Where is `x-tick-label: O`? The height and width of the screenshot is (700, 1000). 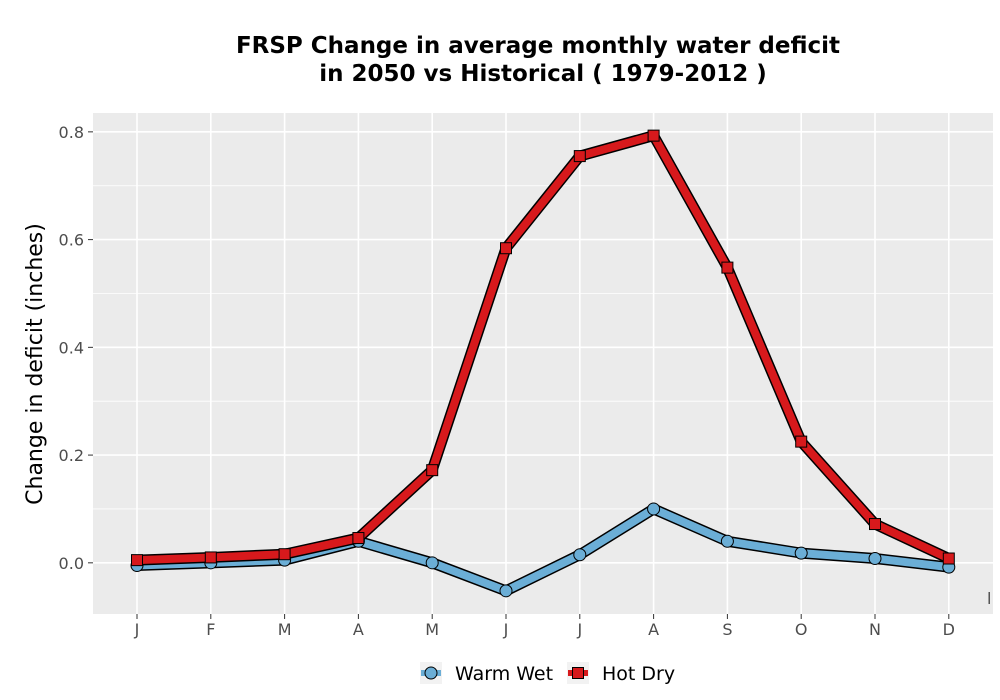
x-tick-label: O is located at coordinates (801, 629).